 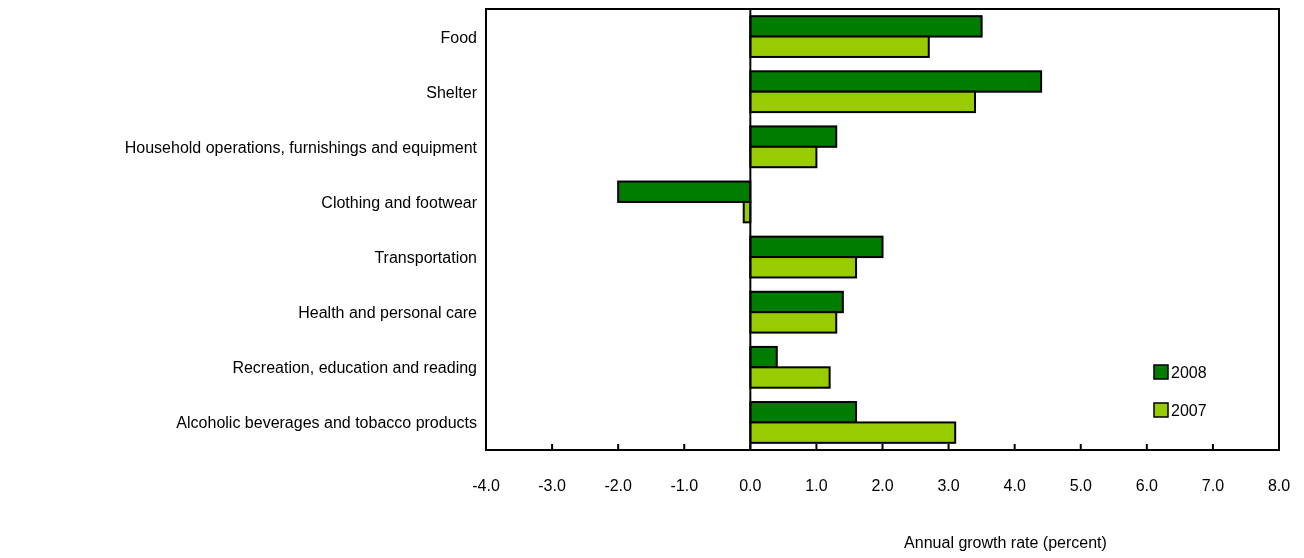 What do you see at coordinates (1213, 485) in the screenshot?
I see `x-tick-label: 7.0` at bounding box center [1213, 485].